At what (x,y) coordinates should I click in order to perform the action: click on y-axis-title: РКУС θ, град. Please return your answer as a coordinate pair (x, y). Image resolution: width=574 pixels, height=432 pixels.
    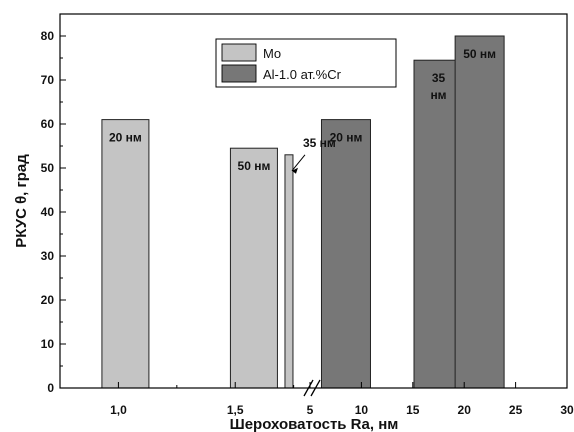
    Looking at the image, I should click on (21, 201).